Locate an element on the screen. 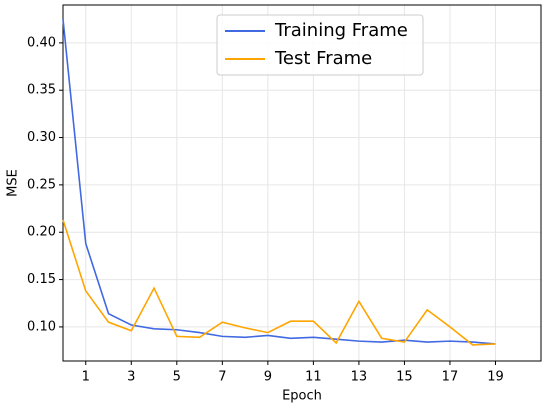 The height and width of the screenshot is (410, 550). y-tick-label: 0.30 is located at coordinates (41, 137).